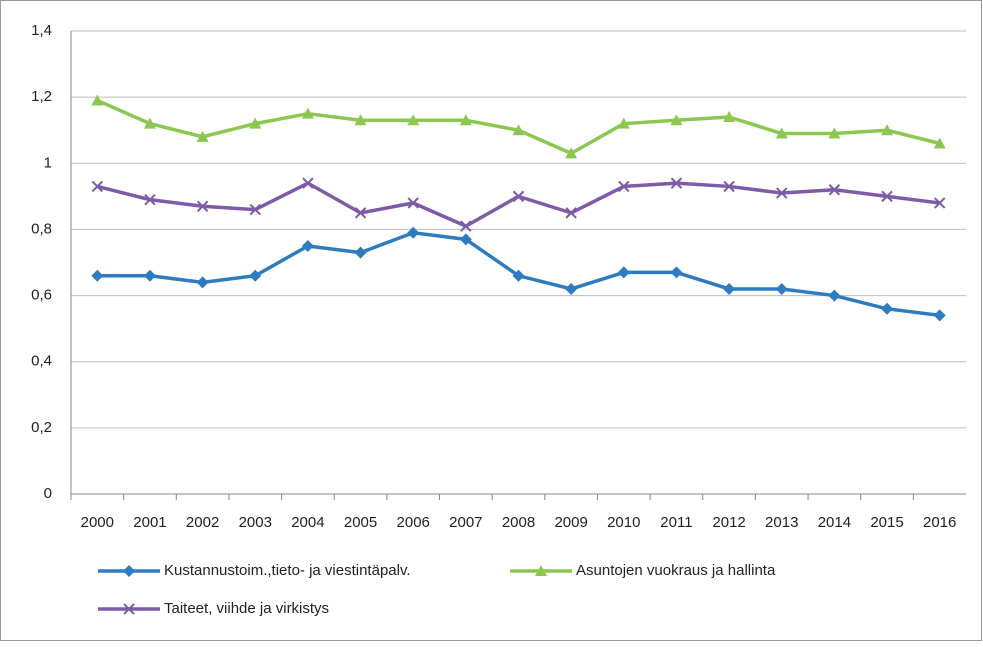  What do you see at coordinates (307, 522) in the screenshot?
I see `x-tick-label: 2004` at bounding box center [307, 522].